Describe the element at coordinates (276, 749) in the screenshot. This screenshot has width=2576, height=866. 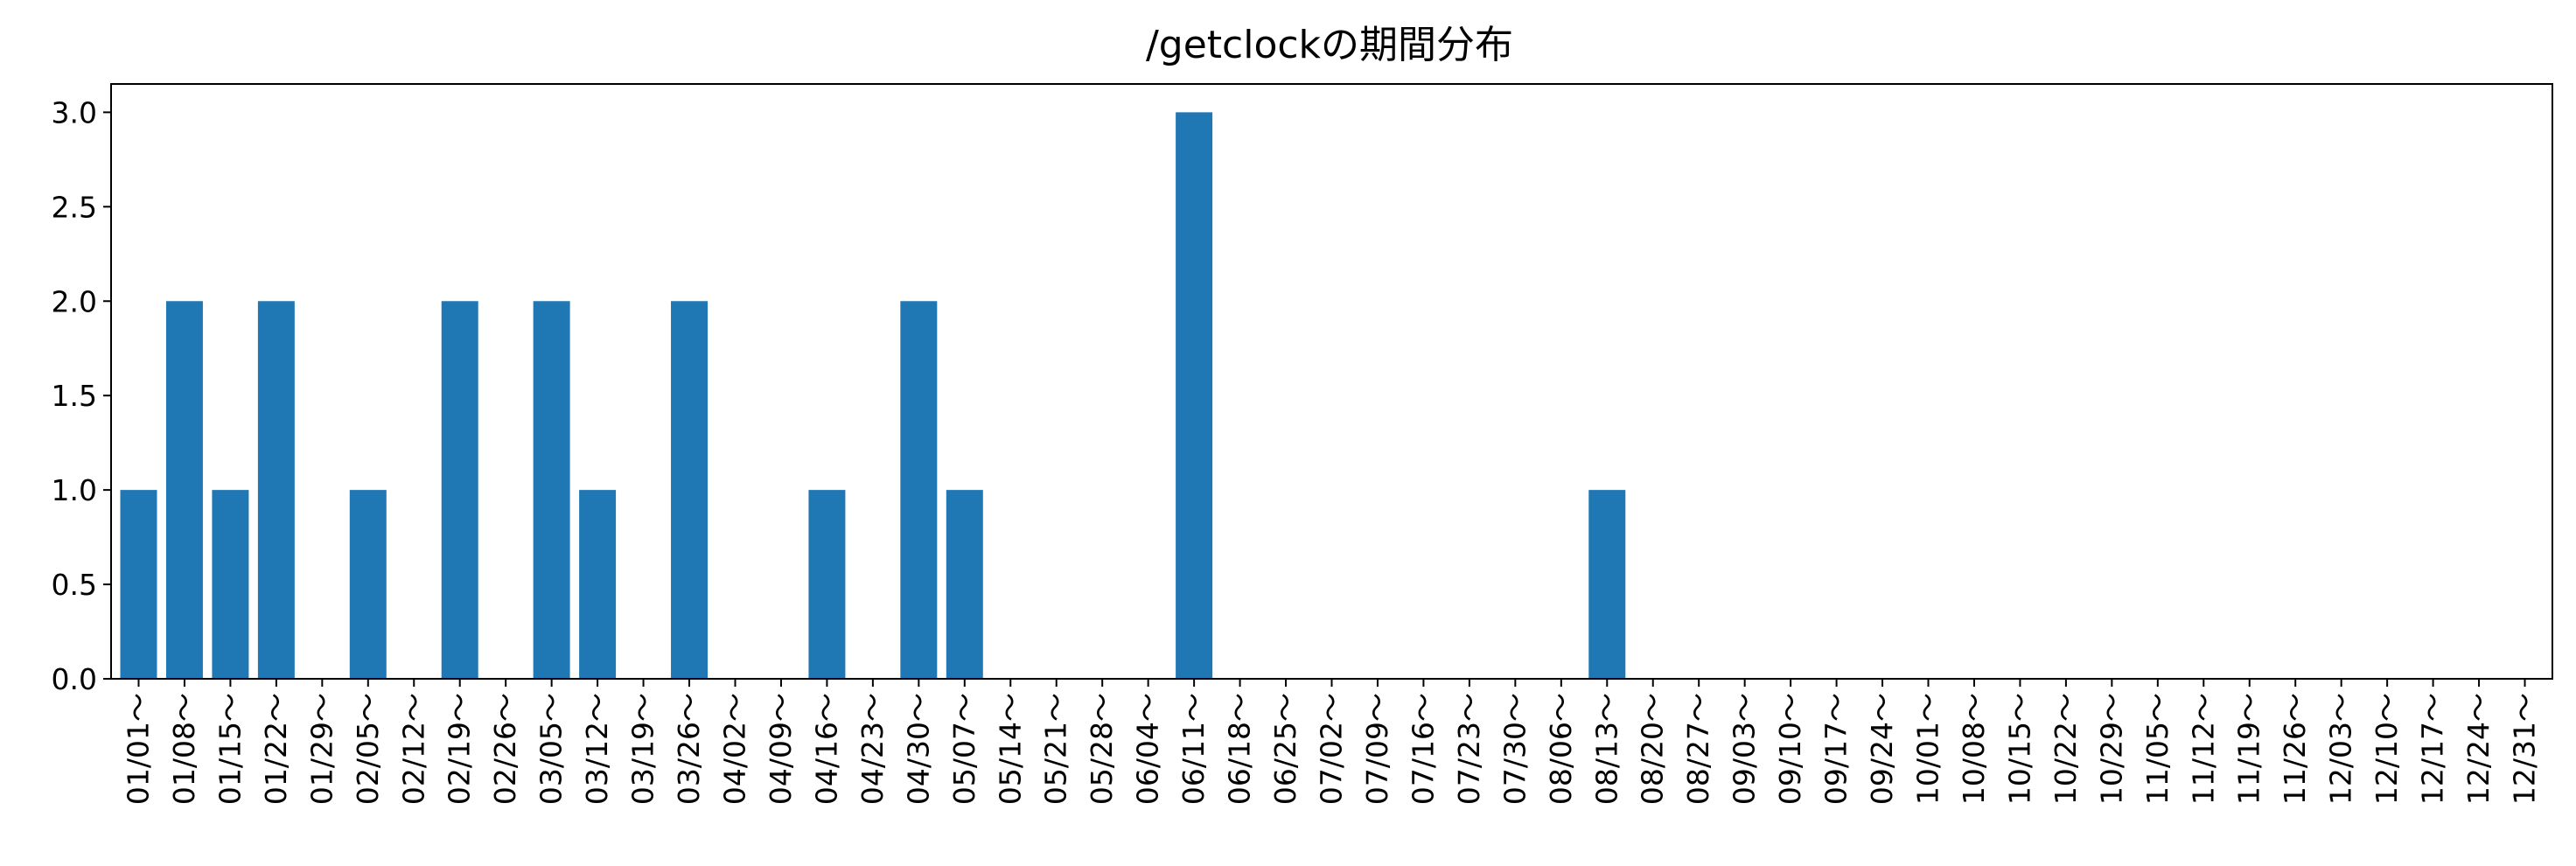
I see `x-tick-label: 01/22～` at that location.